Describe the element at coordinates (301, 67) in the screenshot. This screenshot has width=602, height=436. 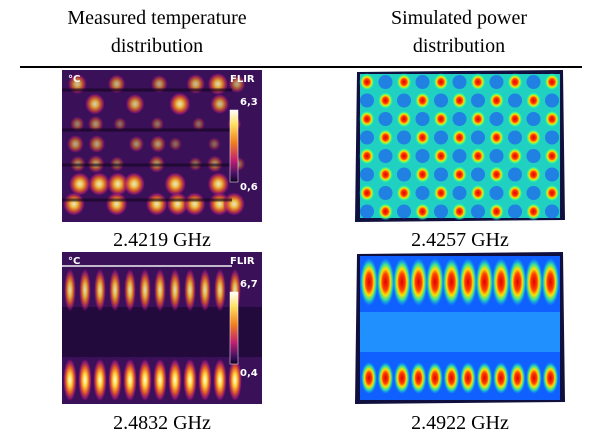
I see `header-rule` at that location.